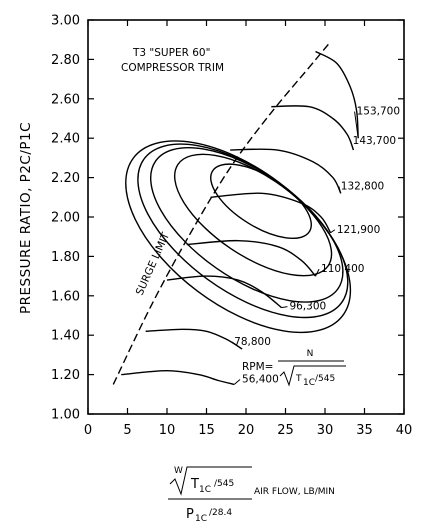 The width and height of the screenshot is (432, 525). What do you see at coordinates (88, 430) in the screenshot?
I see `x-tick-label: 0` at bounding box center [88, 430].